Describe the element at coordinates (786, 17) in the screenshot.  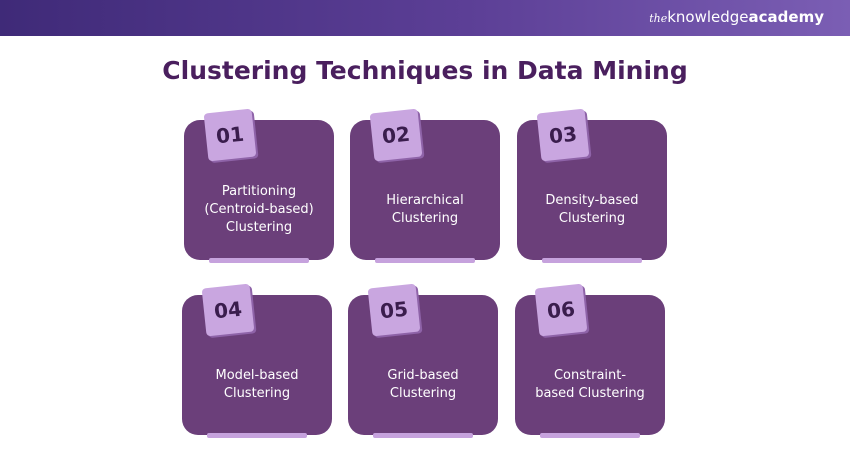
I see `brand-suffix: academy` at that location.